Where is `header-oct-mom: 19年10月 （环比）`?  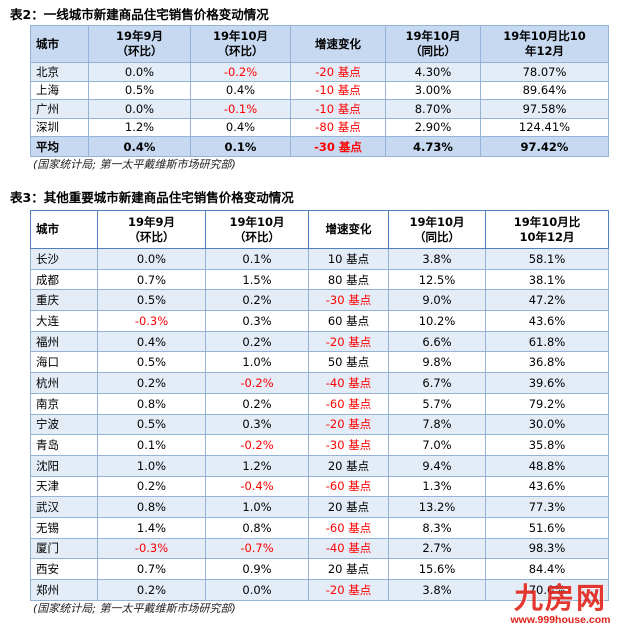 header-oct-mom: 19年10月 （环比） is located at coordinates (257, 229).